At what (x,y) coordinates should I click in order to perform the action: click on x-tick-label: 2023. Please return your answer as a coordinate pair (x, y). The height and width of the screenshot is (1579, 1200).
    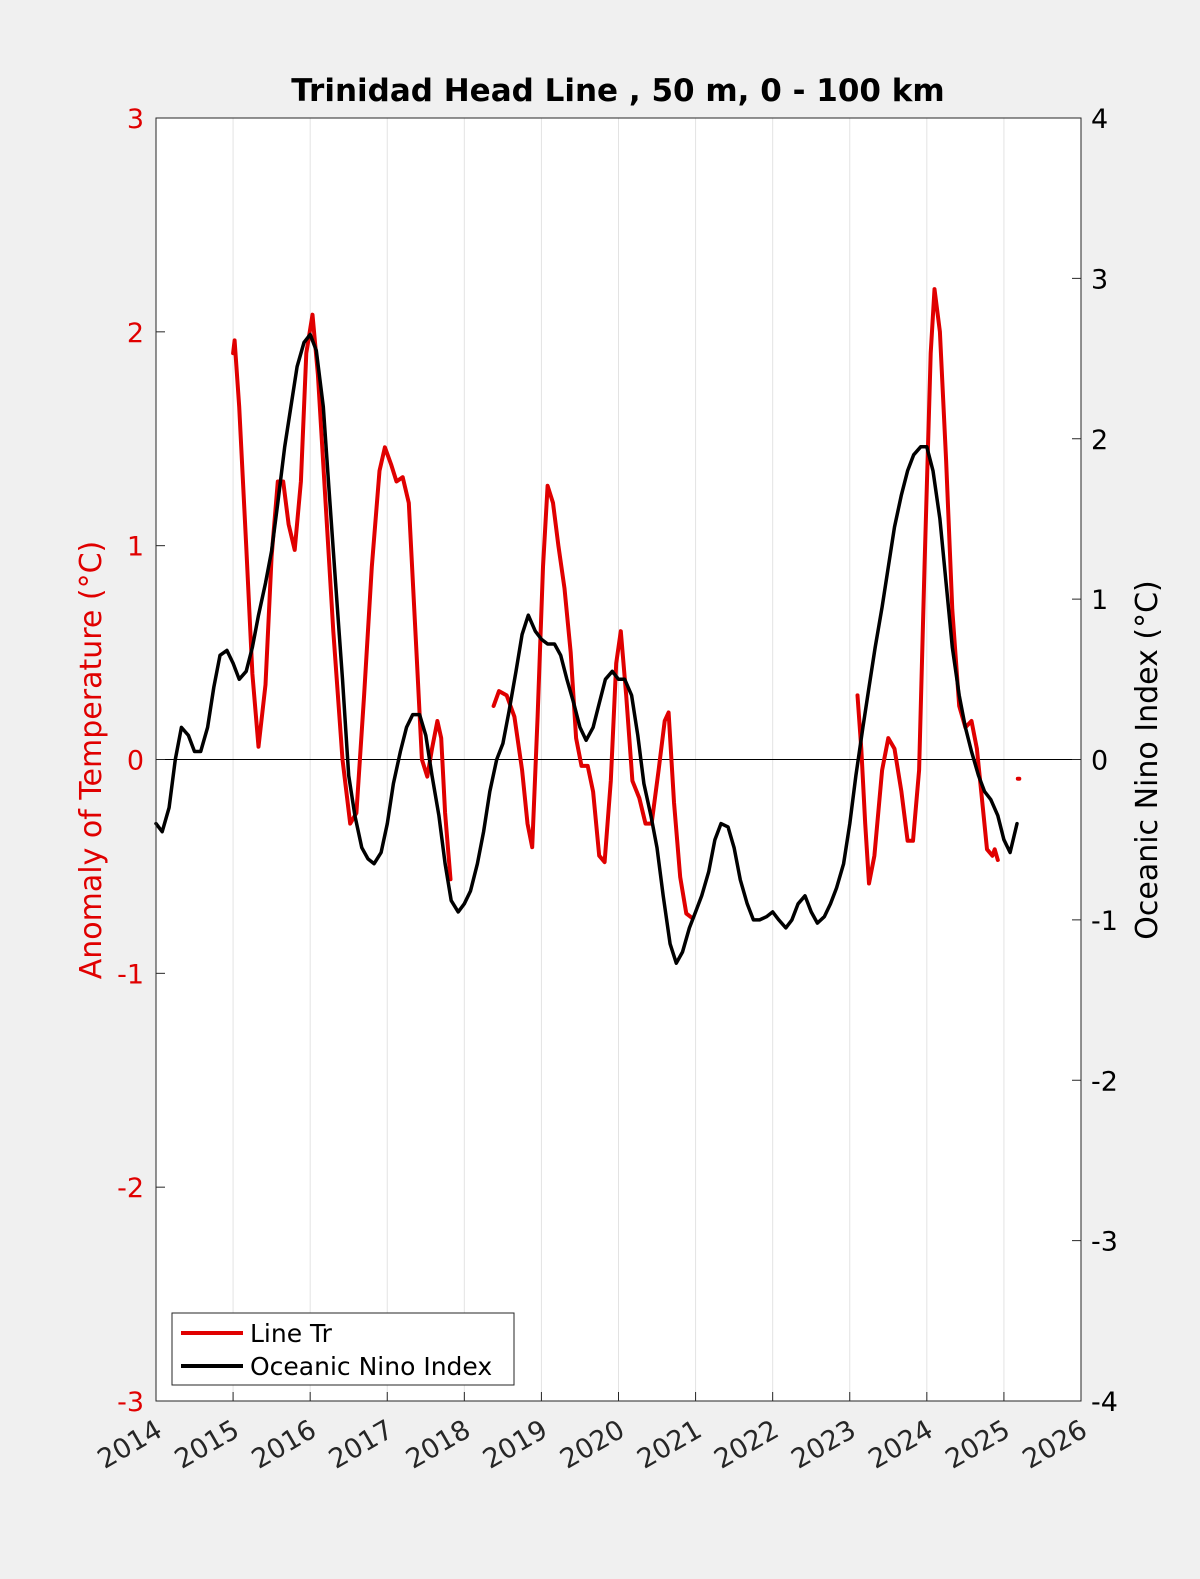
    Looking at the image, I should click on (823, 1444).